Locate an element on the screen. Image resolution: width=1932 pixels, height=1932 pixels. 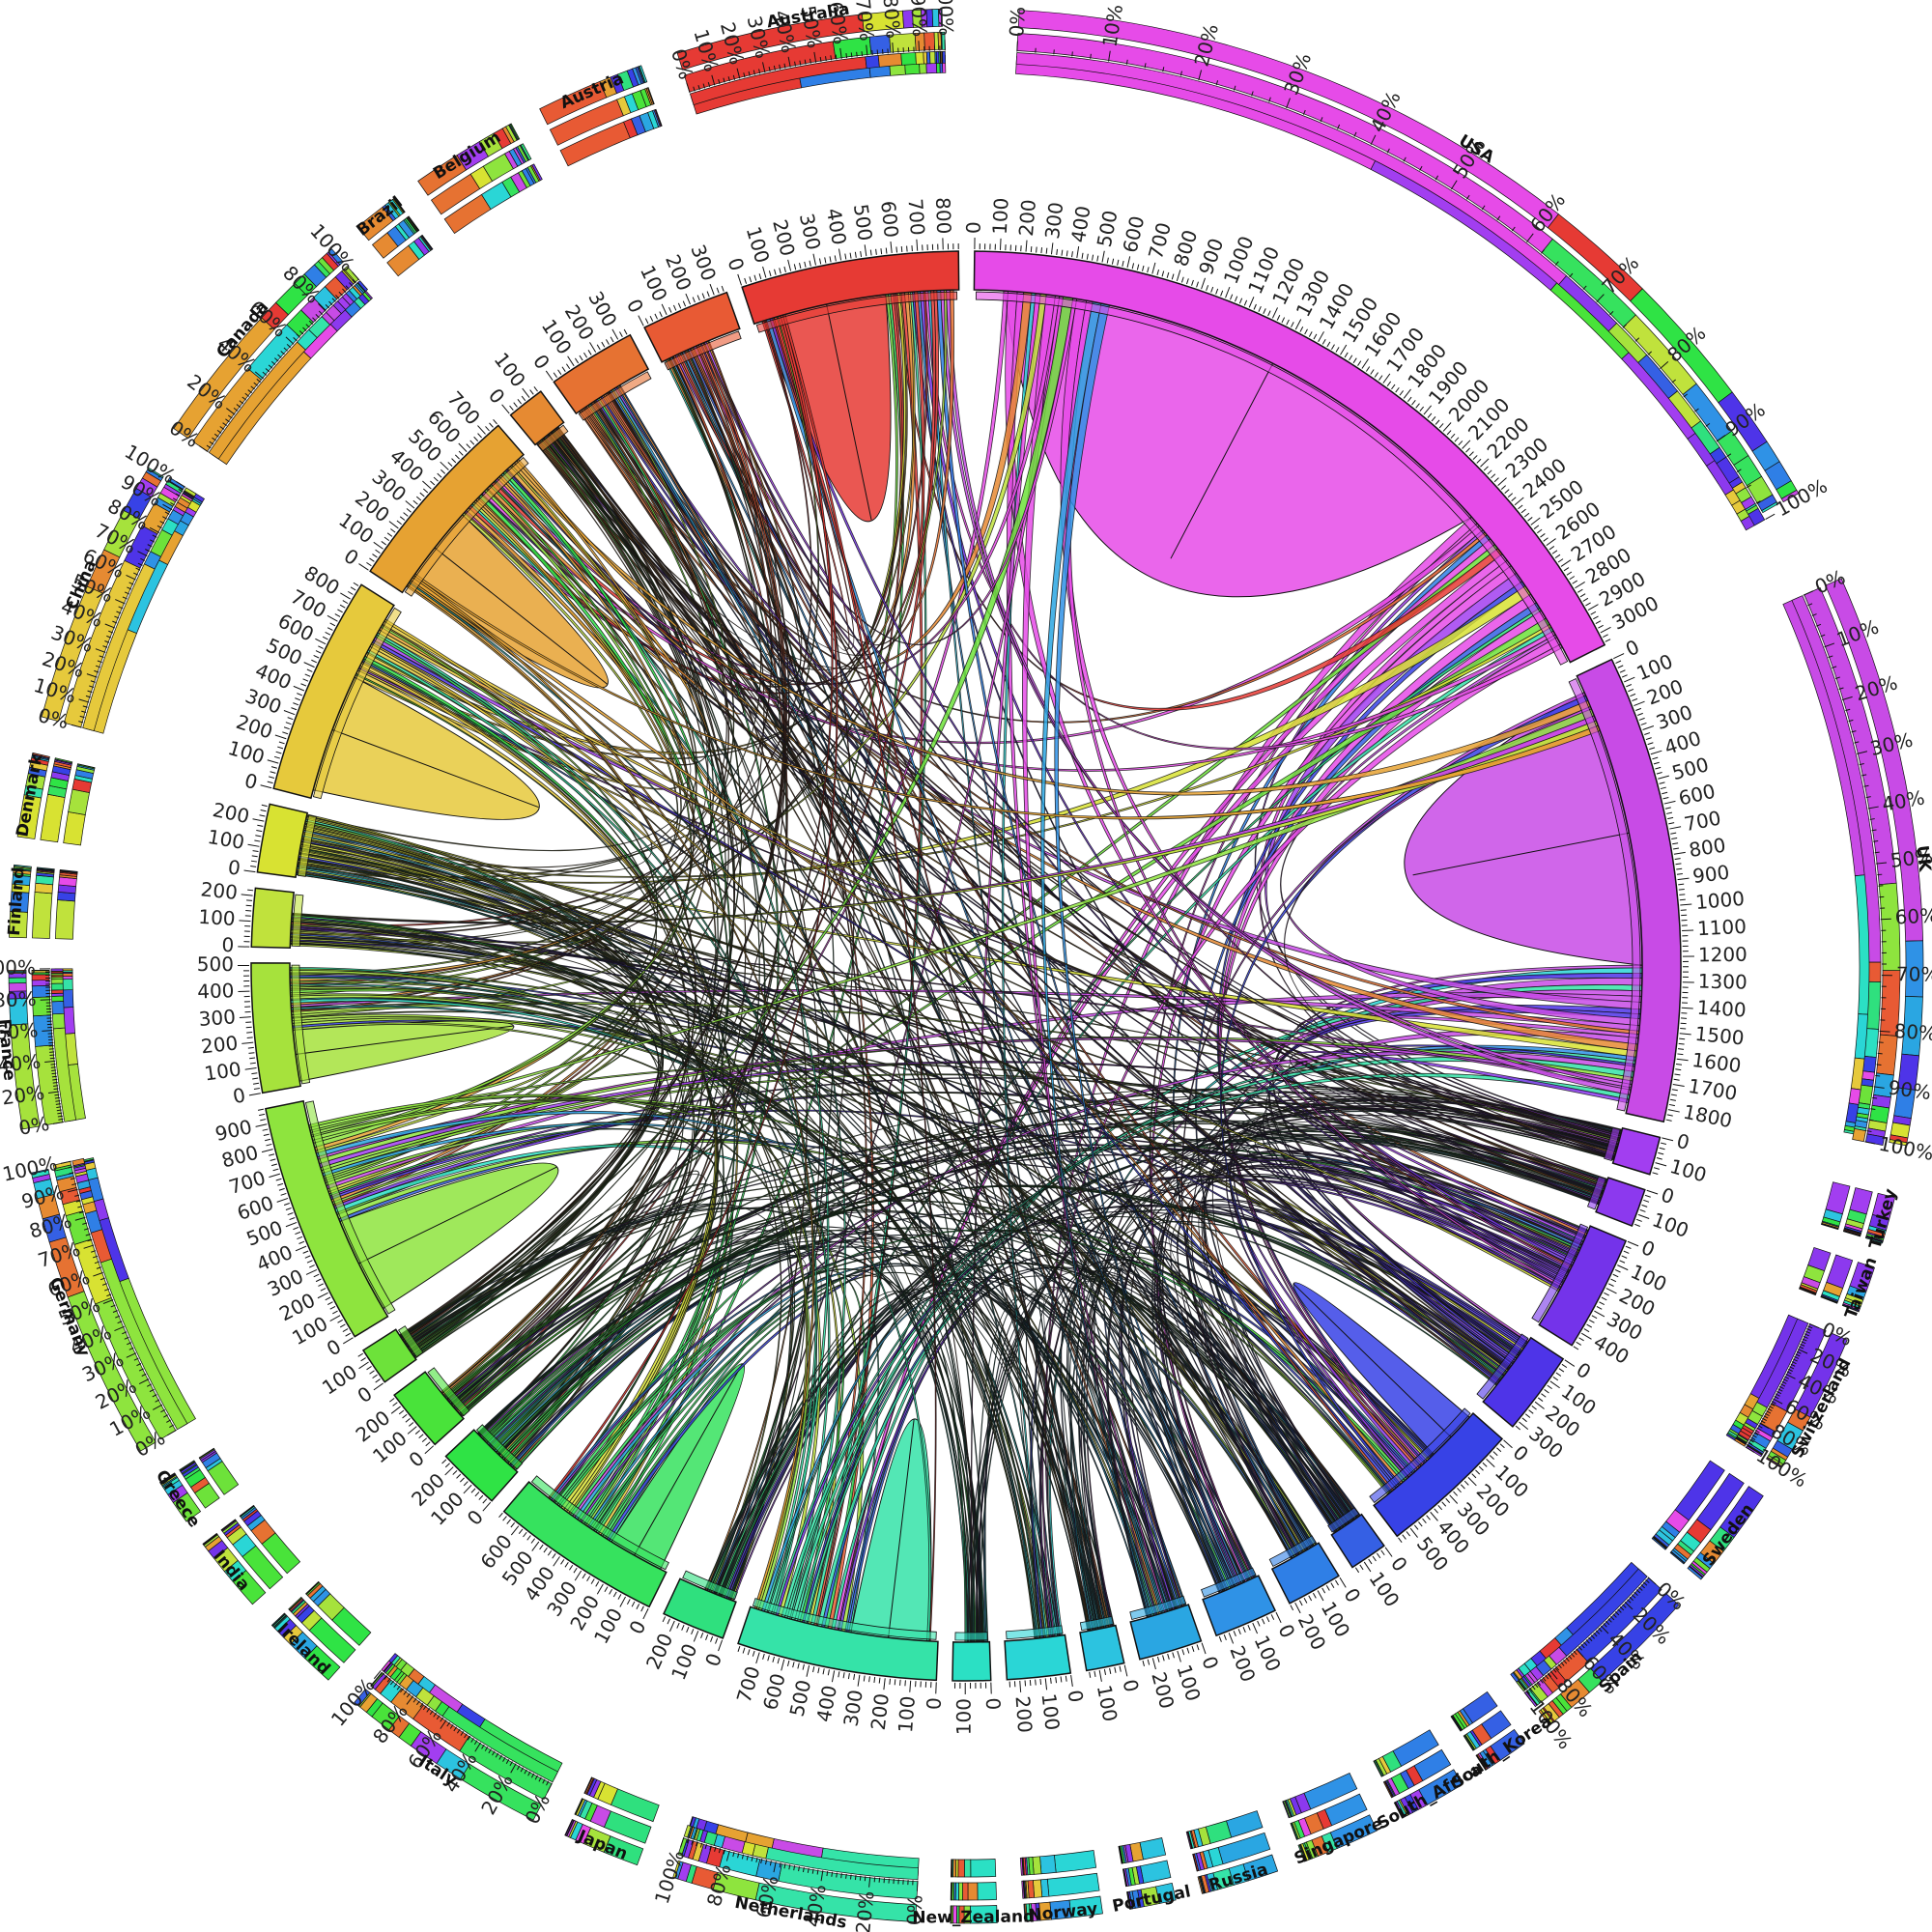
segment-arc-Netherlands is located at coordinates (838, 1643).